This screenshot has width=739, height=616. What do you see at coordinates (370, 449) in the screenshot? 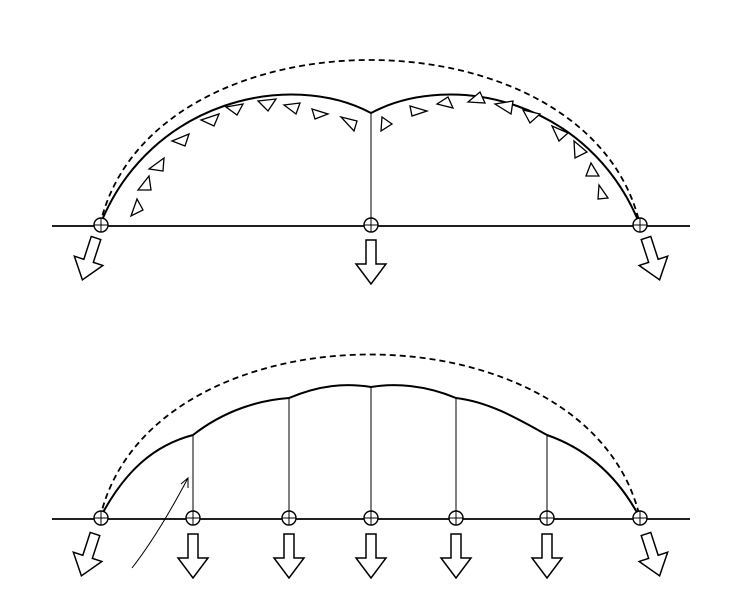
I see `vertical-hangers` at bounding box center [370, 449].